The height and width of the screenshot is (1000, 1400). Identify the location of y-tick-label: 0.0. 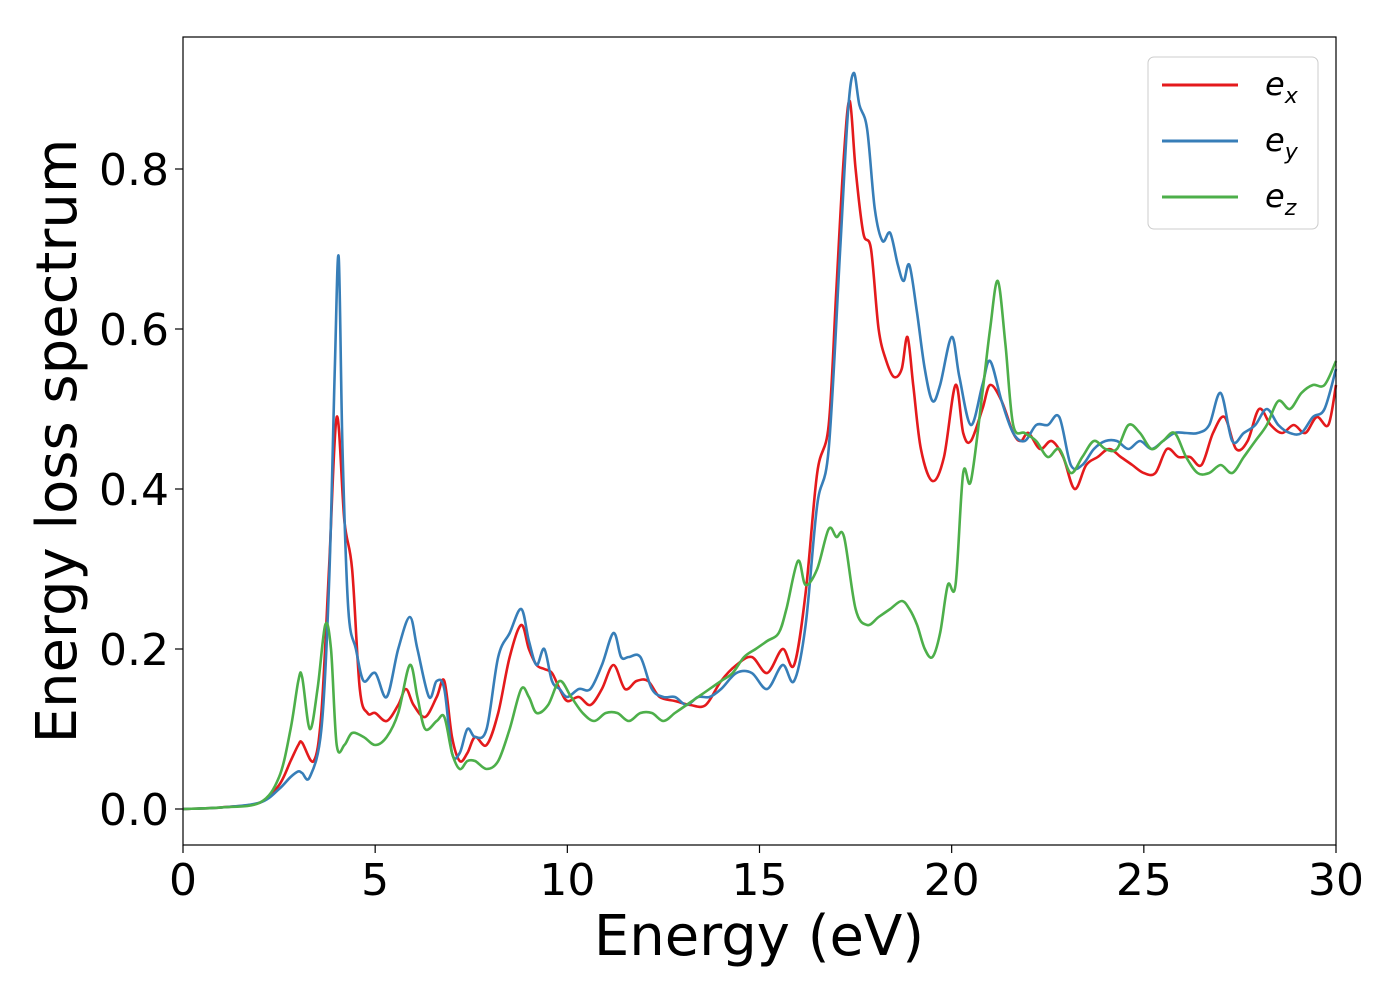
(134, 810).